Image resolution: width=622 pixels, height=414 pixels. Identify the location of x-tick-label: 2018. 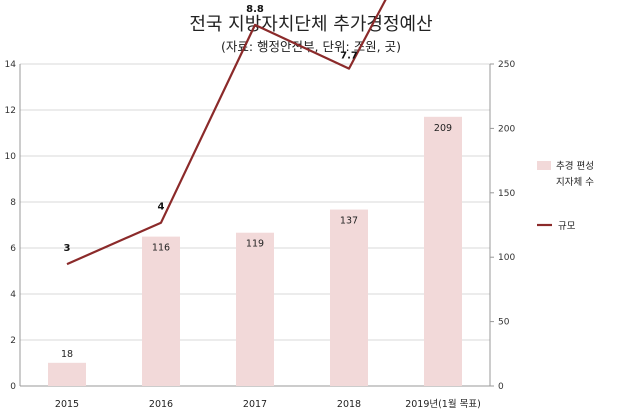
(349, 404).